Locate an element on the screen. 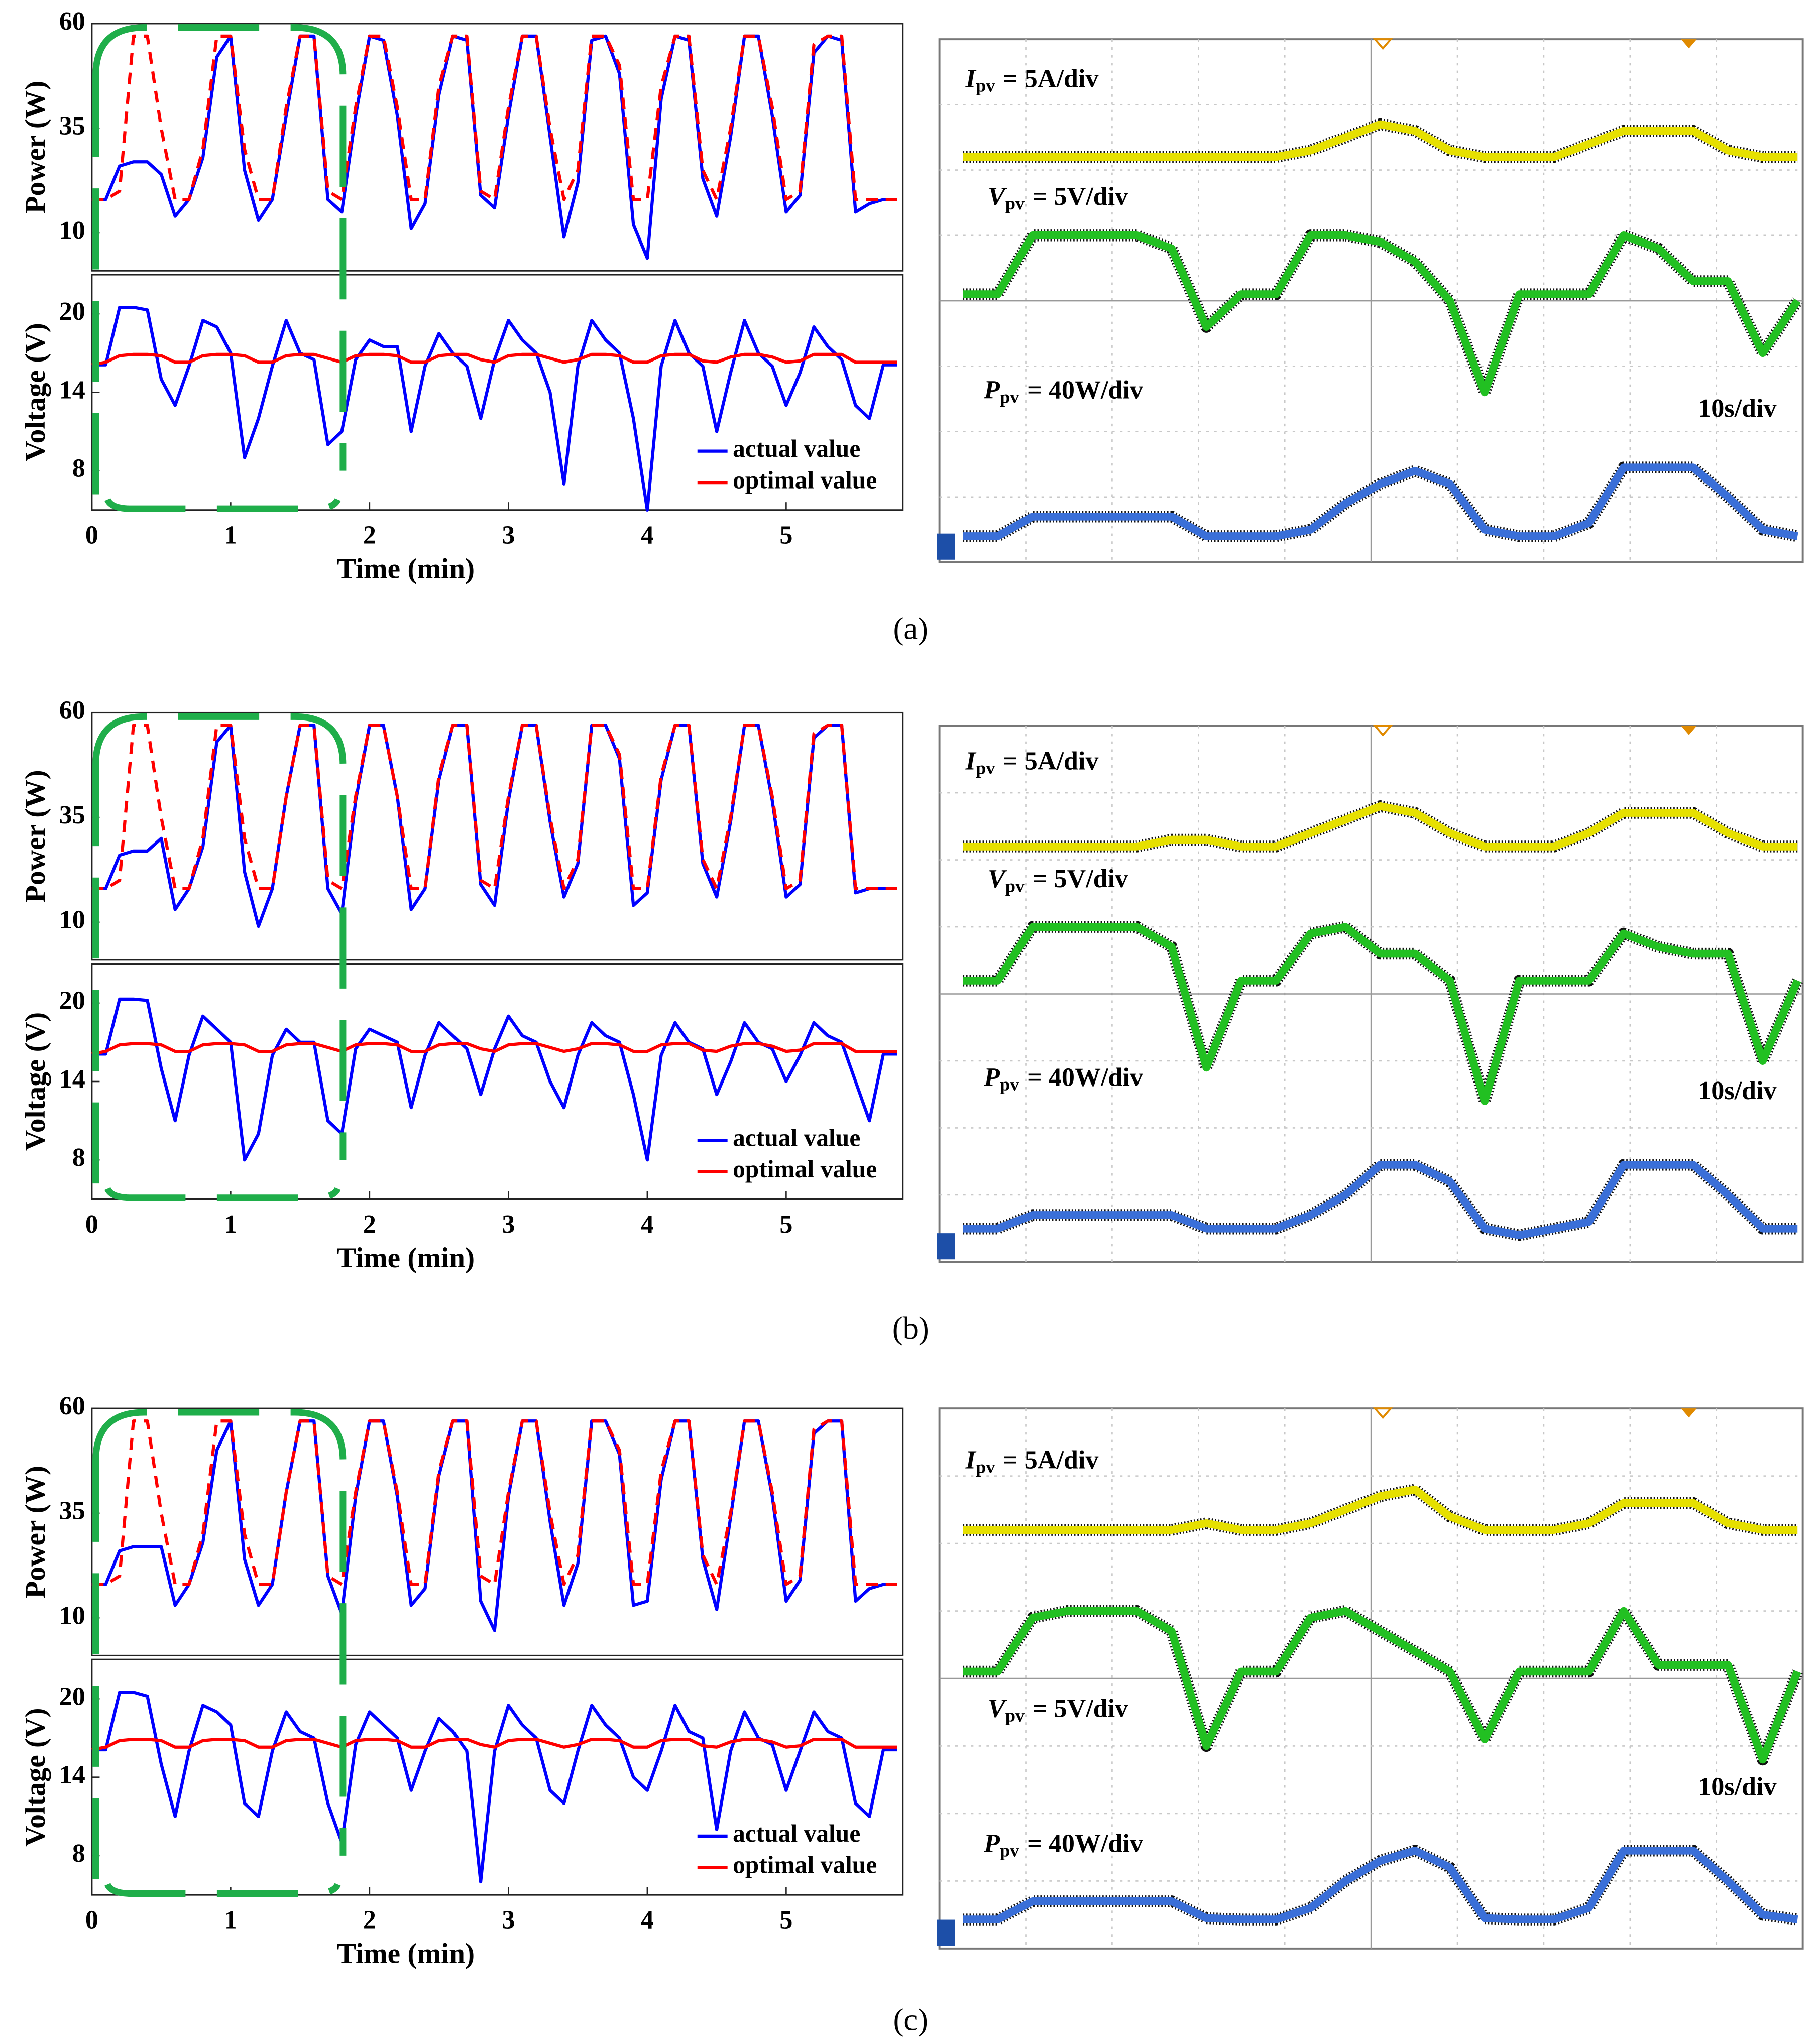 Image resolution: width=1820 pixels, height=2044 pixels. caption: (a) is located at coordinates (910, 628).